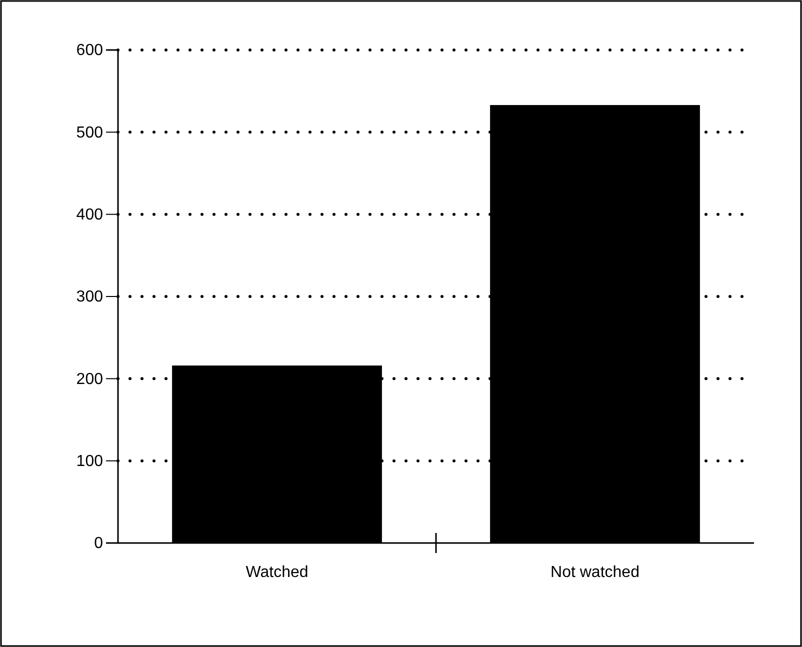  What do you see at coordinates (277, 572) in the screenshot?
I see `x-tick-label: Watched` at bounding box center [277, 572].